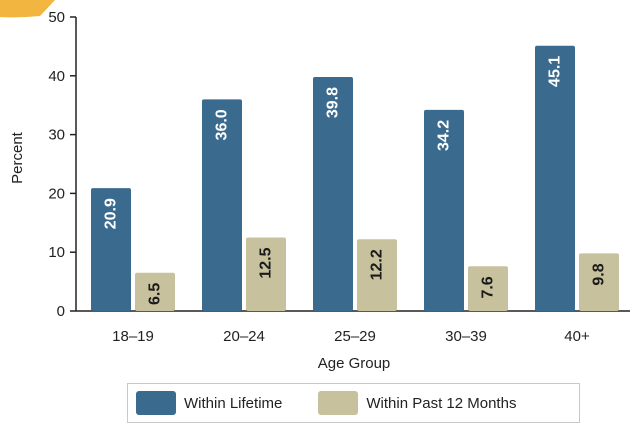 Image resolution: width=630 pixels, height=425 pixels. What do you see at coordinates (17, 157) in the screenshot?
I see `y-axis-title: Percent` at bounding box center [17, 157].